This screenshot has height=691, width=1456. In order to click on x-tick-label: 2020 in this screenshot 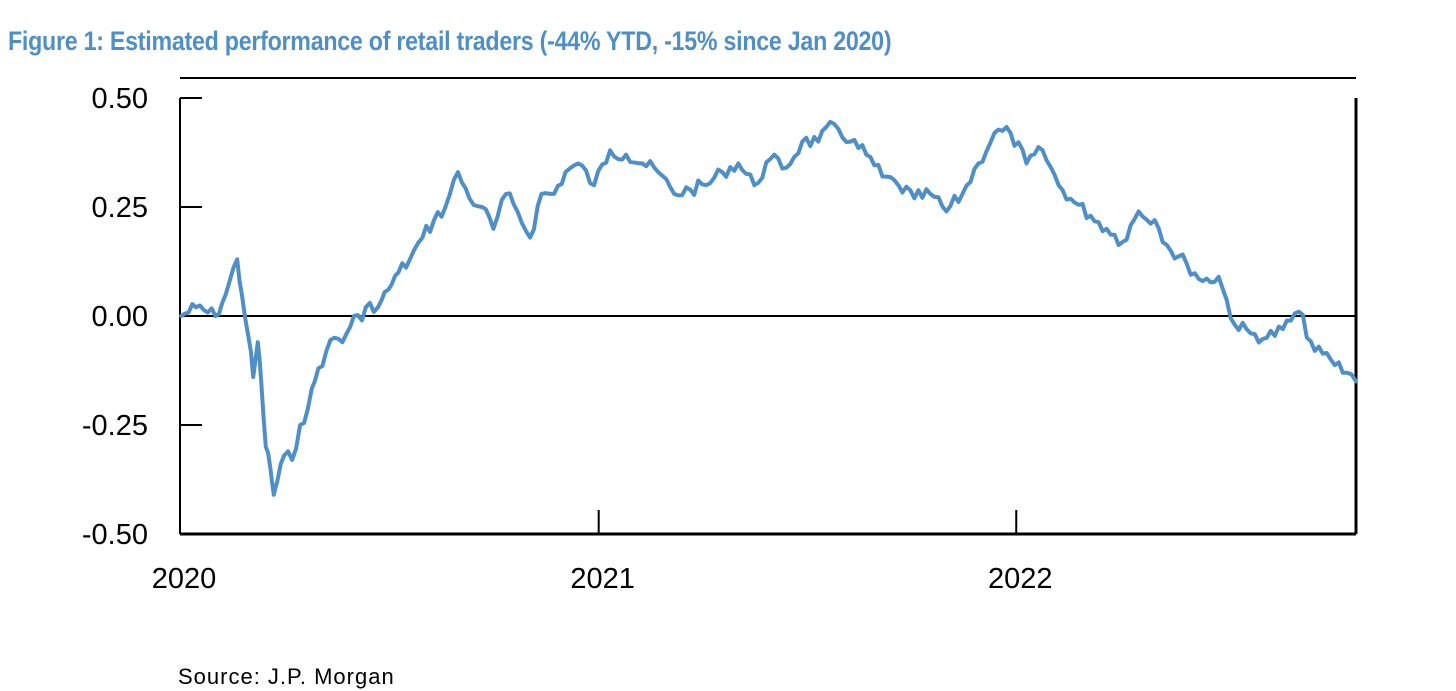, I will do `click(184, 579)`.